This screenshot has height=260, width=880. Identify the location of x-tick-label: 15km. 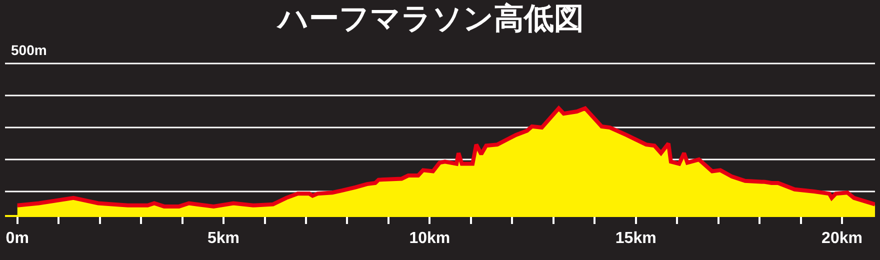
(635, 239).